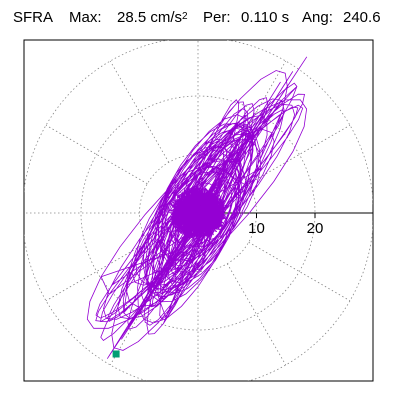 Image resolution: width=400 pixels, height=400 pixels. What do you see at coordinates (85, 17) in the screenshot?
I see `max-label: Max:` at bounding box center [85, 17].